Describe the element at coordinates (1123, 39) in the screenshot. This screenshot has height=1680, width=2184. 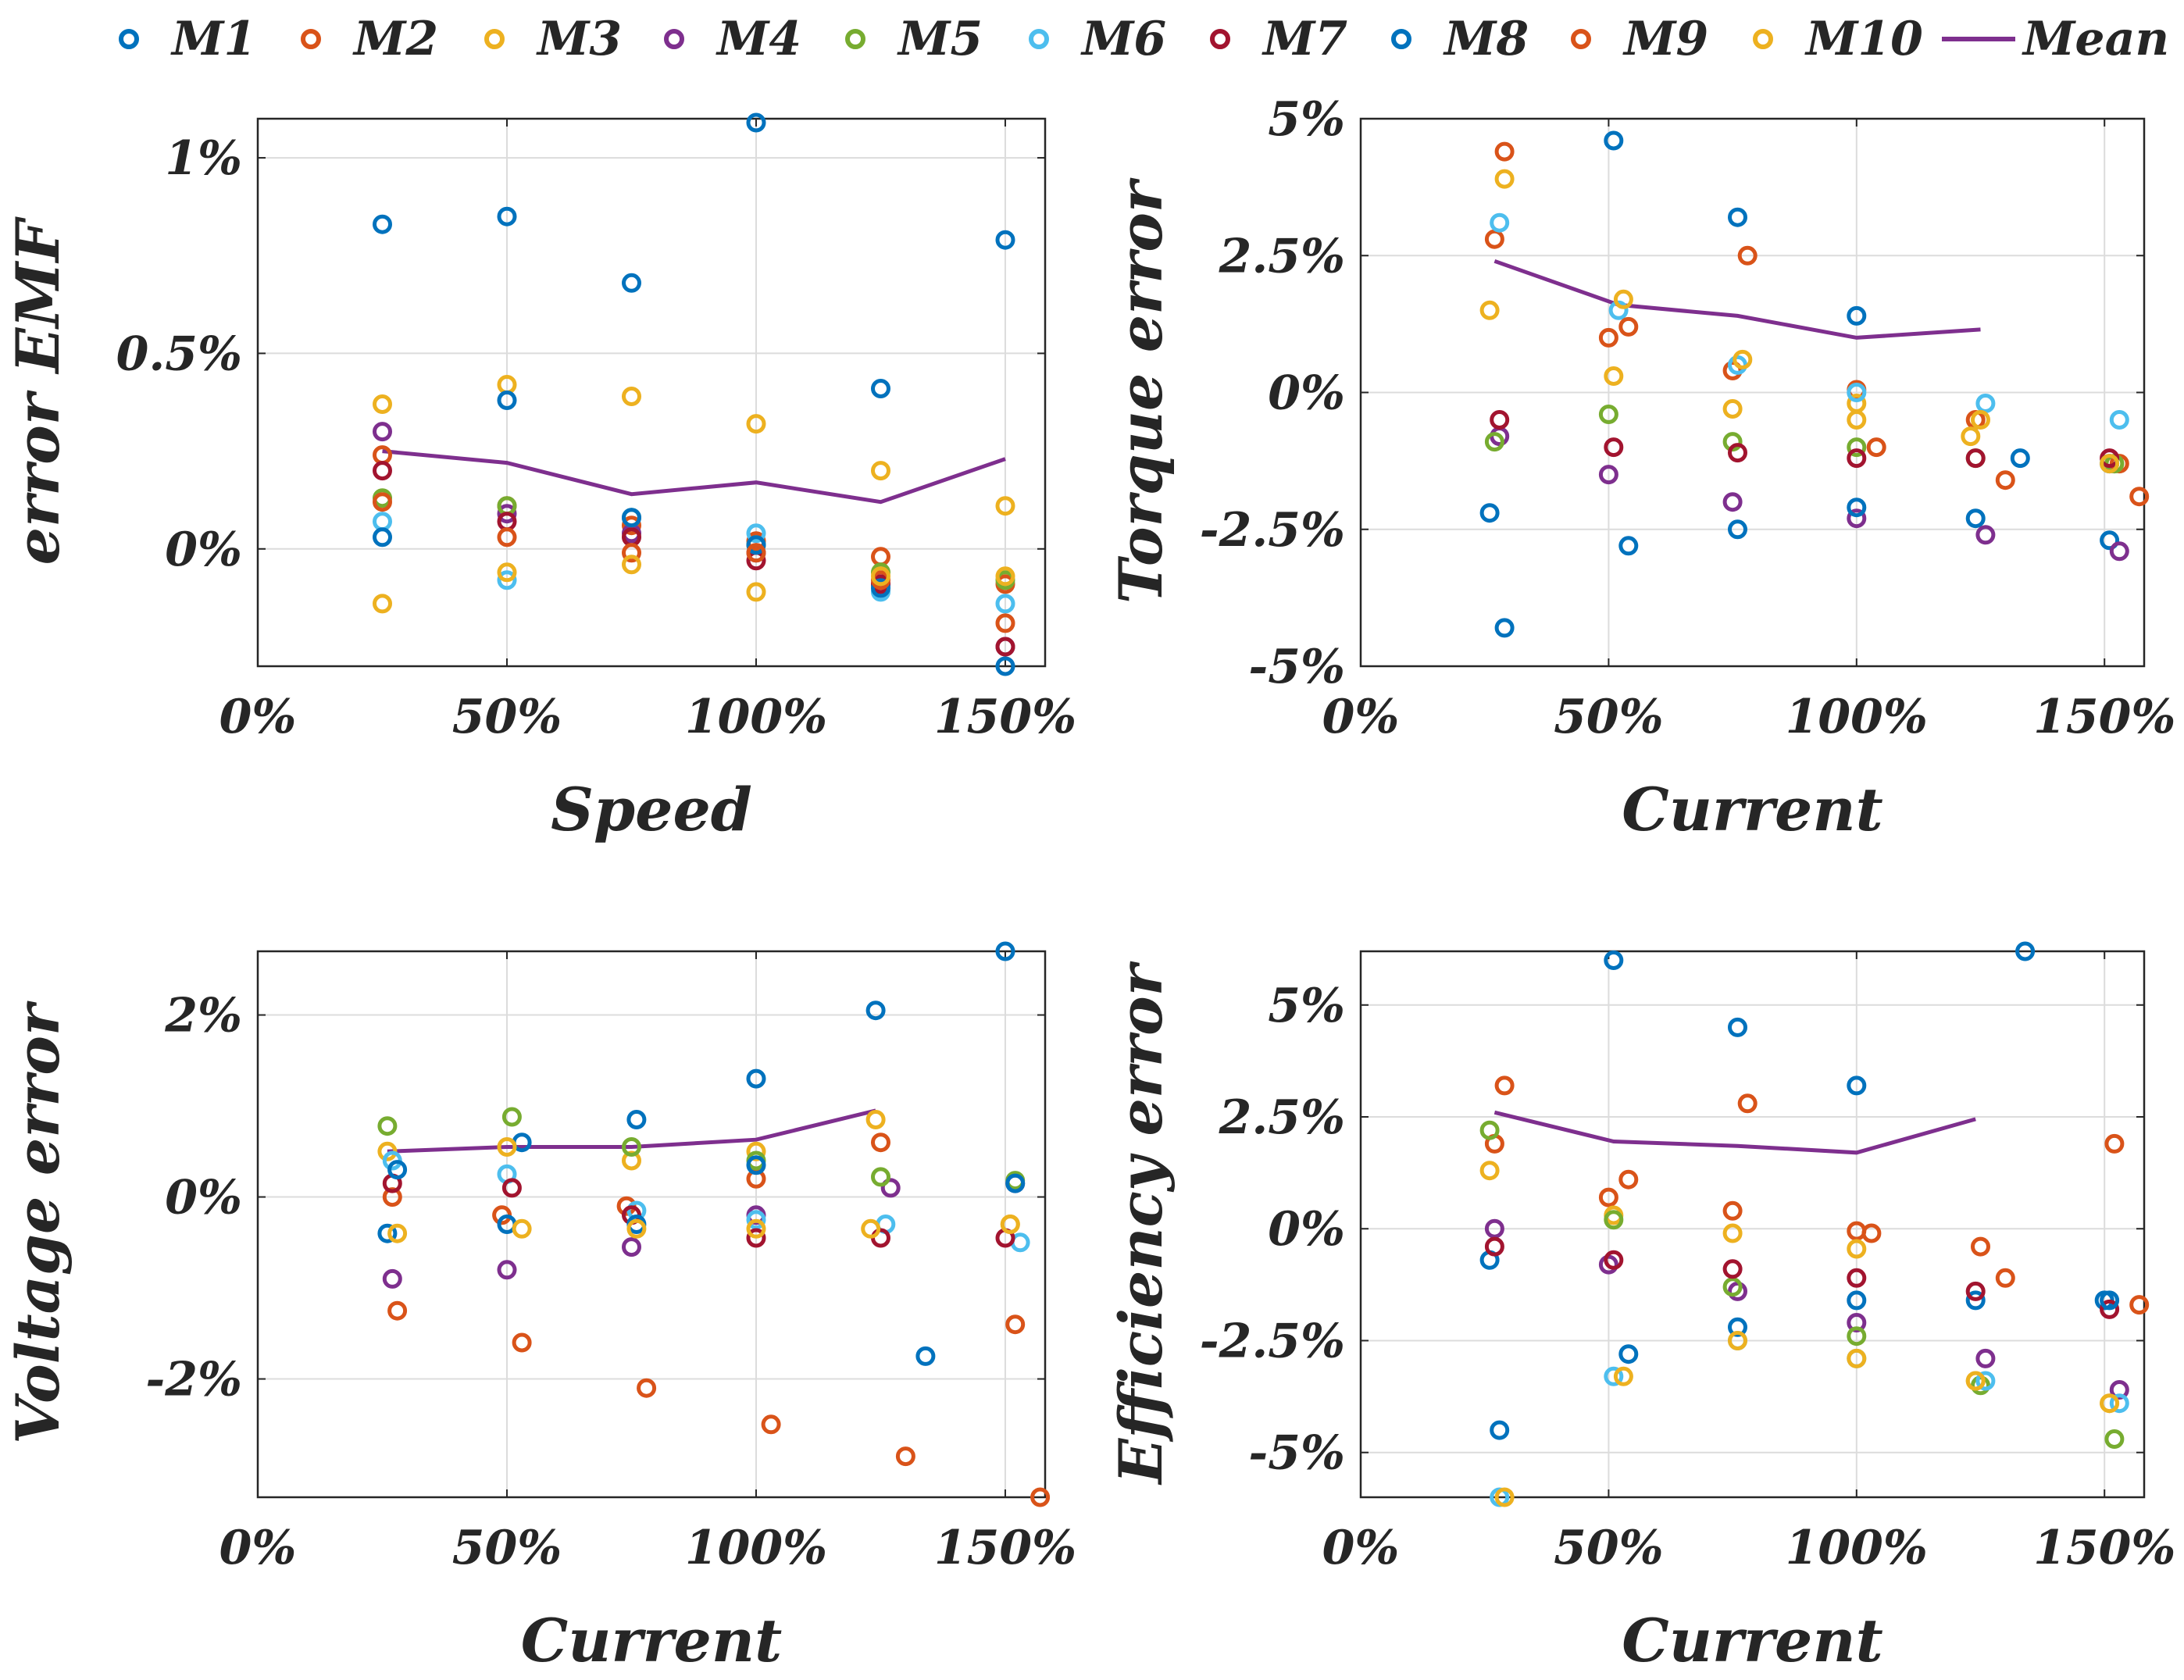
I see `legend-label-m6: M6` at that location.